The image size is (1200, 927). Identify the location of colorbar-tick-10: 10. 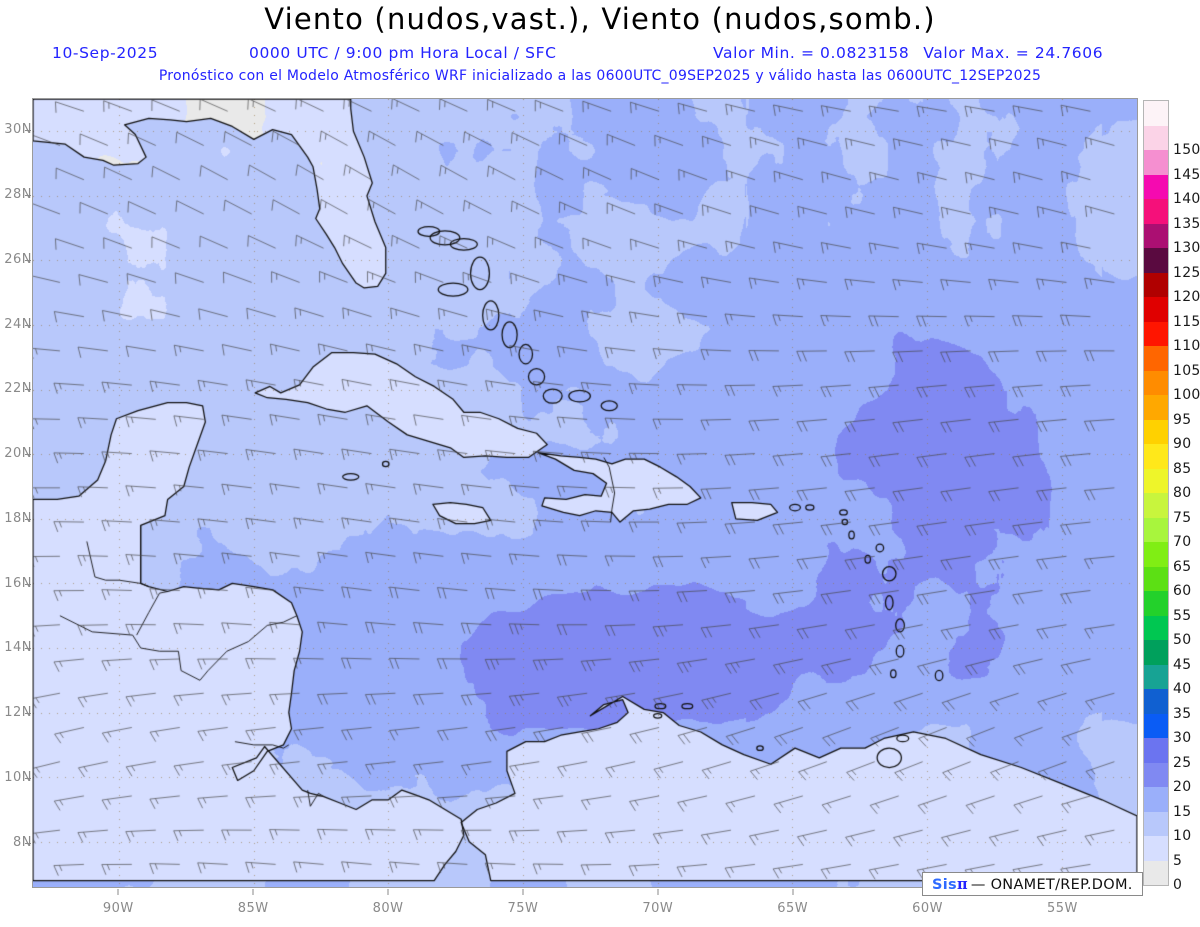
(1182, 836).